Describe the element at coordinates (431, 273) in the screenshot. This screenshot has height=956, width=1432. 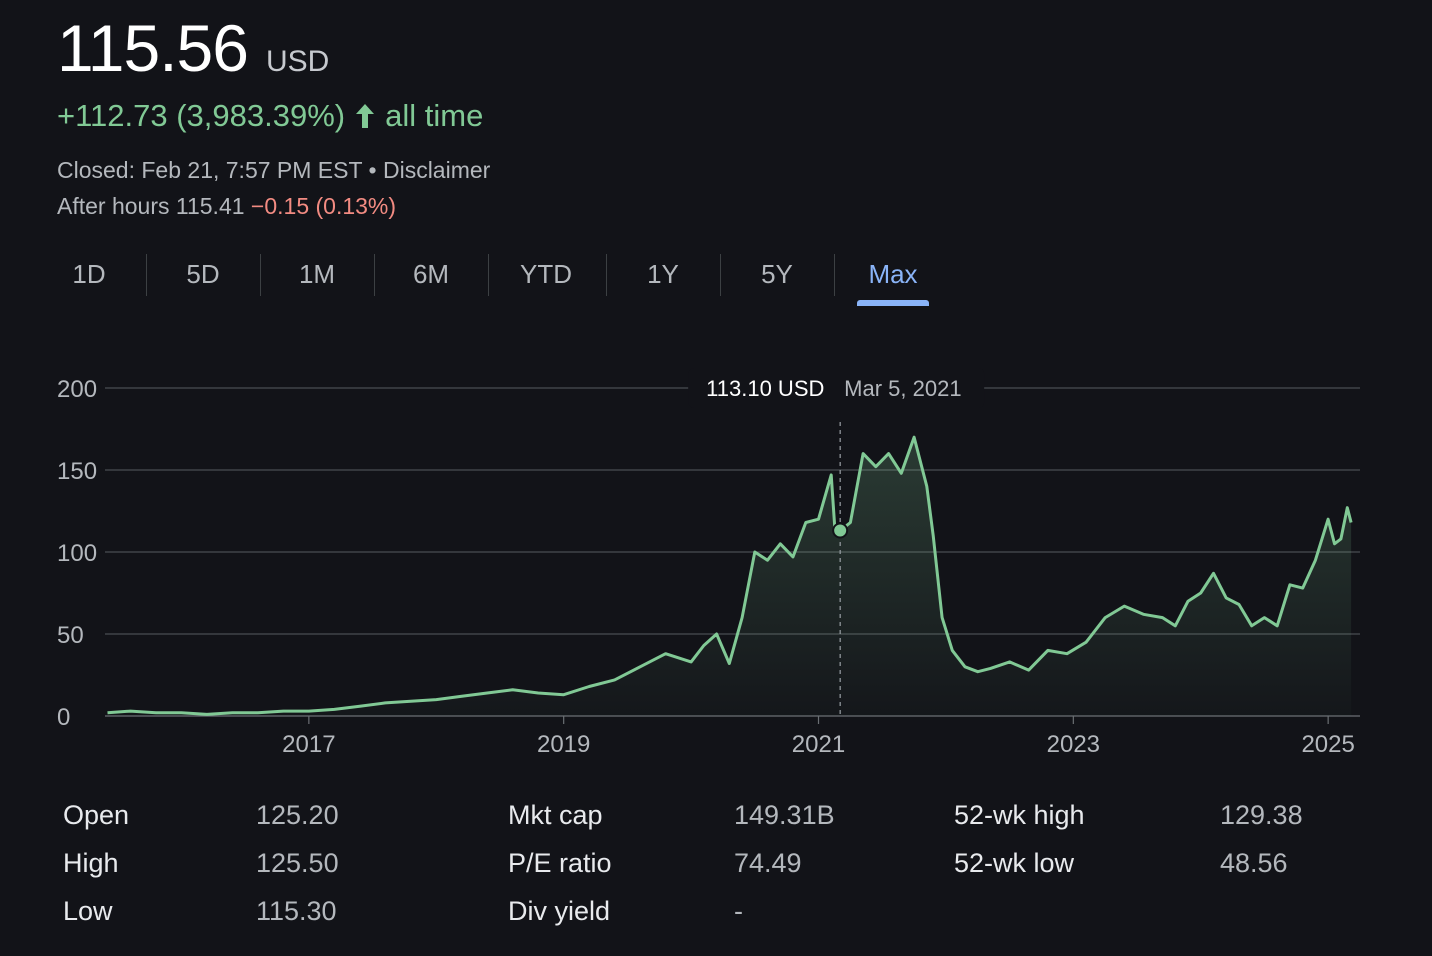
I see `tab-6m: 6M` at that location.